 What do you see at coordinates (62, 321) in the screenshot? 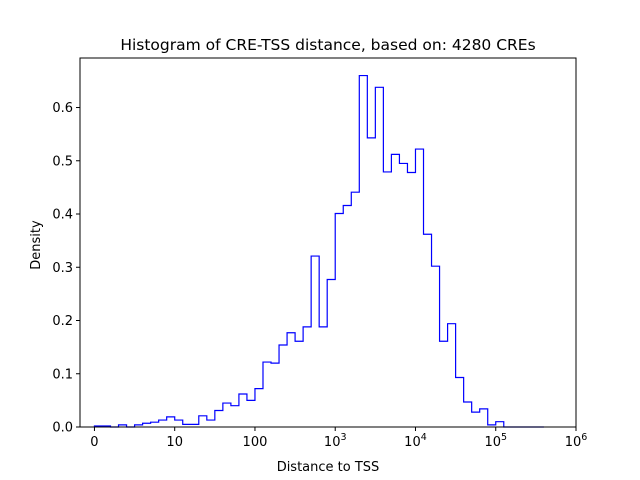
I see `y-tick-label: 0.2` at bounding box center [62, 321].